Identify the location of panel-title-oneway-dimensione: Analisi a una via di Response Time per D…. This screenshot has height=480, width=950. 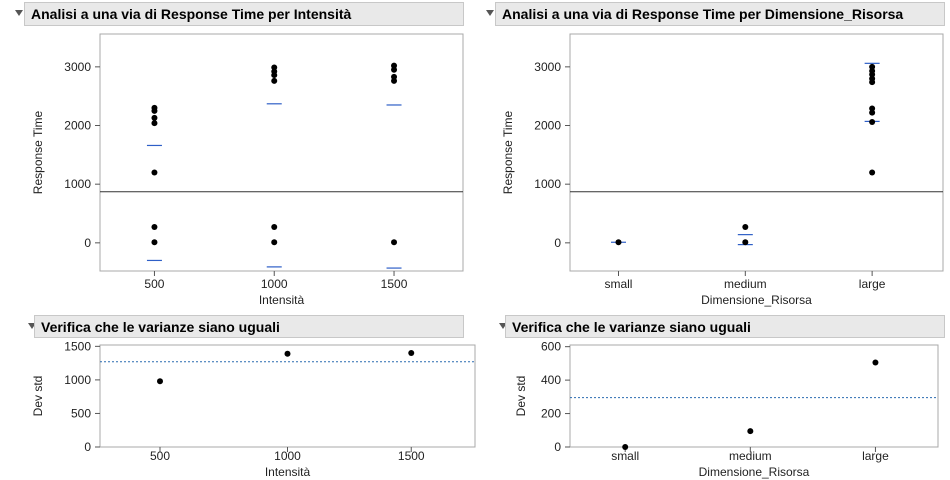
(720, 14).